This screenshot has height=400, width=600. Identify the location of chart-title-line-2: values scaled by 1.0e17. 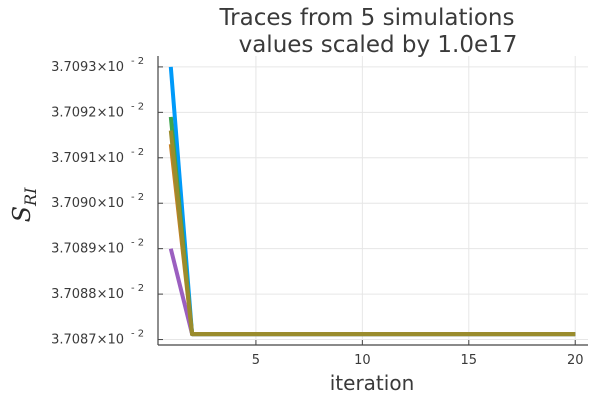
(378, 45).